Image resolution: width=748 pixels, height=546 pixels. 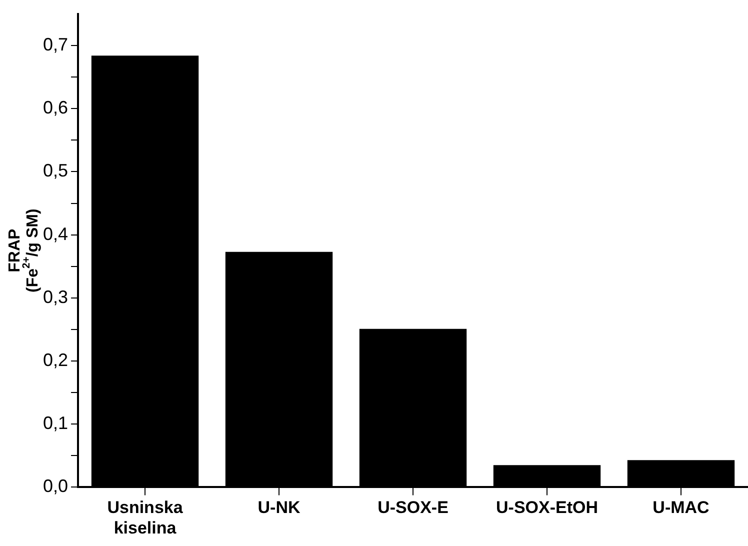 I want to click on y-tick-label: 0,4, so click(x=55, y=234).